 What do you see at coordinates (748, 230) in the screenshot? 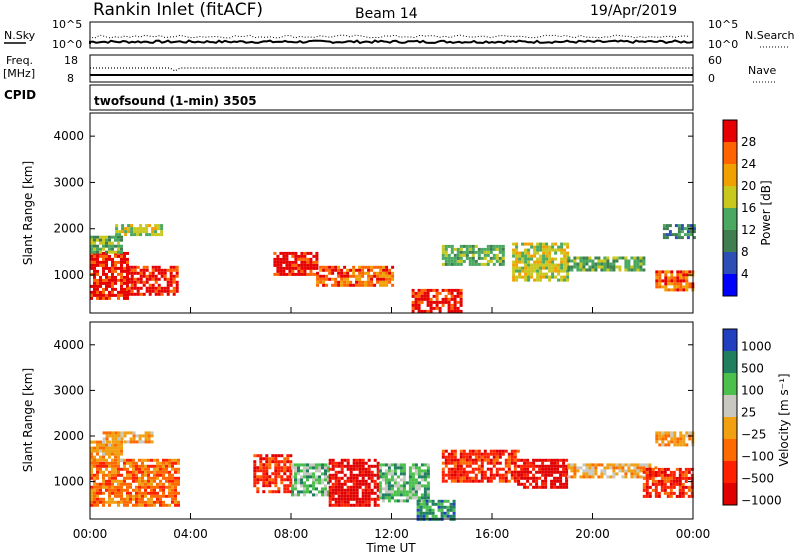
I see `colorbar-tick-label: 12` at bounding box center [748, 230].